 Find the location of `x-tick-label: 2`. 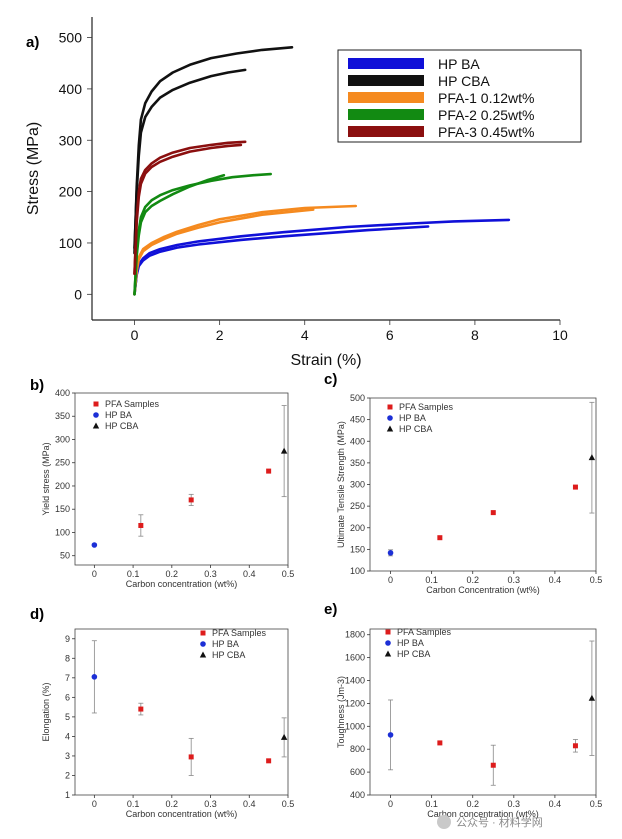

x-tick-label: 2 is located at coordinates (220, 335).